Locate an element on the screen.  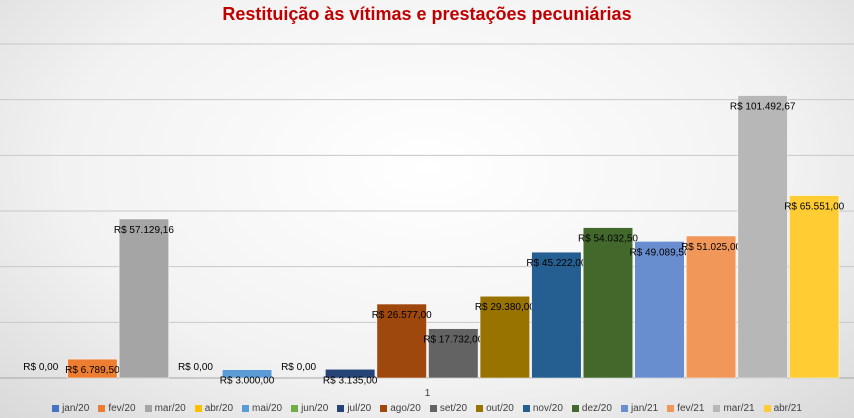
legend-item-dez-20: dez/20 is located at coordinates (591, 408).